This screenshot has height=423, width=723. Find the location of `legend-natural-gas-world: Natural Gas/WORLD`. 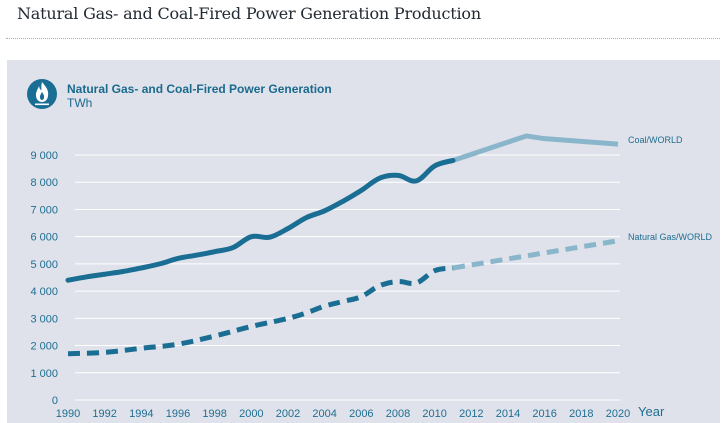

legend-natural-gas-world: Natural Gas/WORLD is located at coordinates (670, 237).